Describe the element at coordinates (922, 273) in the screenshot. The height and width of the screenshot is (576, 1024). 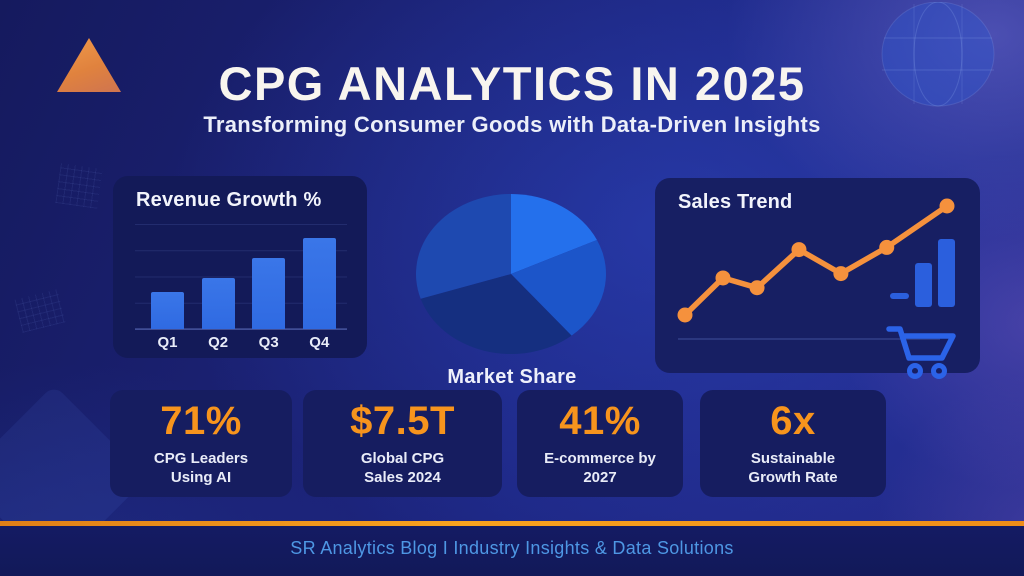
I see `mini-bar-chart-icon` at that location.